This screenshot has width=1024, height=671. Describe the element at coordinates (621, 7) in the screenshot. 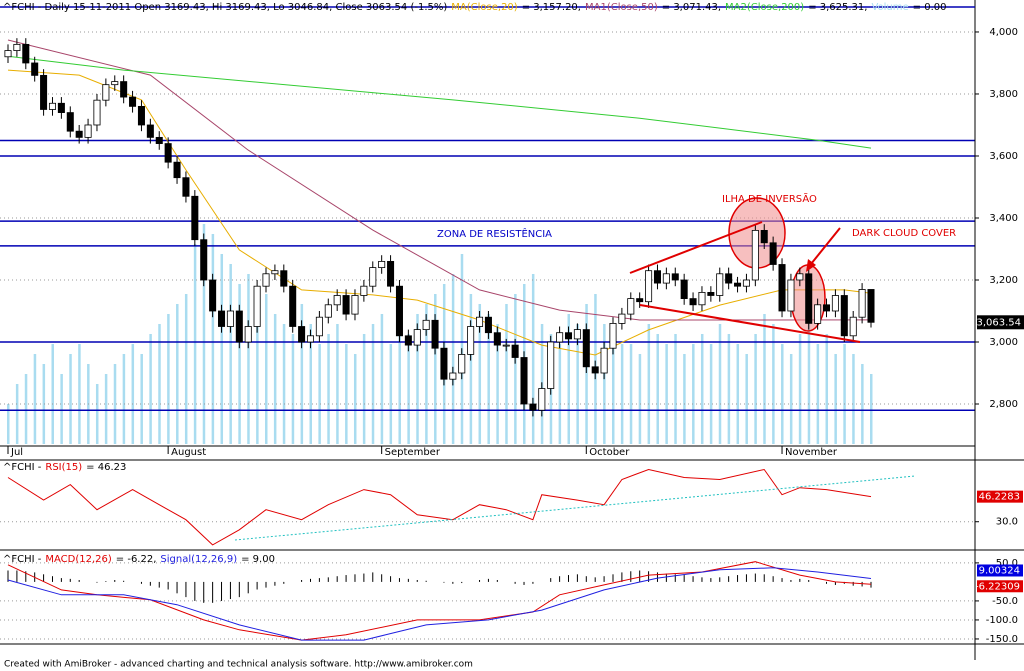

I see `legend-entry: MA1(Close,50)` at that location.